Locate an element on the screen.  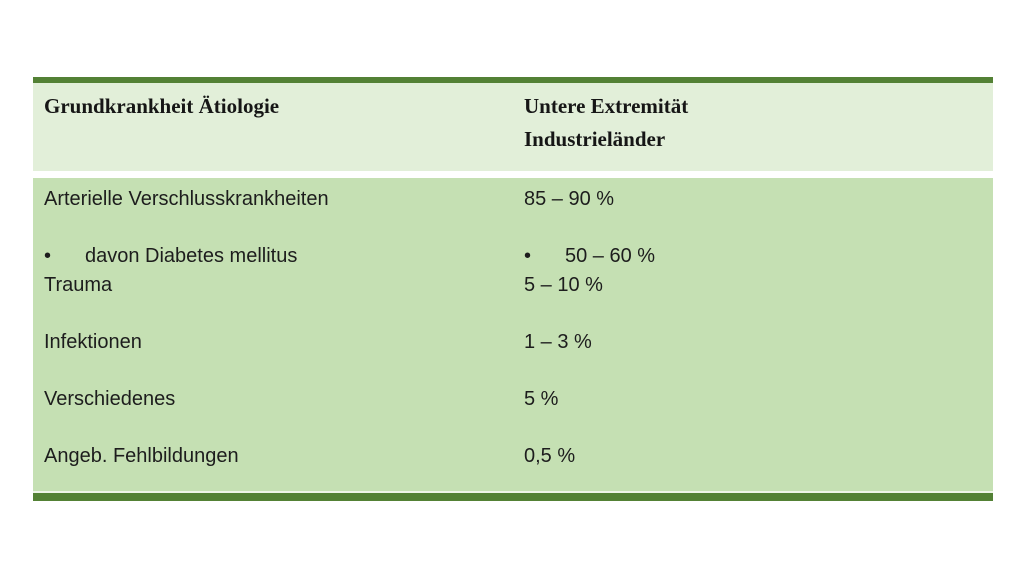
row-label: Verschiedenes is located at coordinates (110, 399).